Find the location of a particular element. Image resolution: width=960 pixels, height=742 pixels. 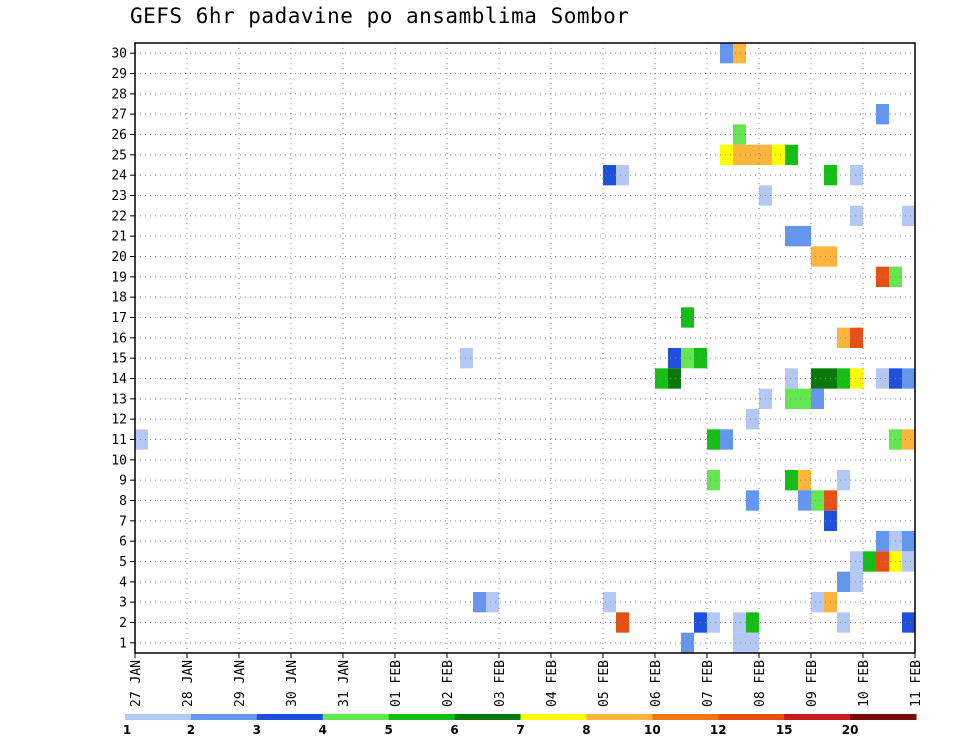

y-tick-label: 24 is located at coordinates (119, 176).